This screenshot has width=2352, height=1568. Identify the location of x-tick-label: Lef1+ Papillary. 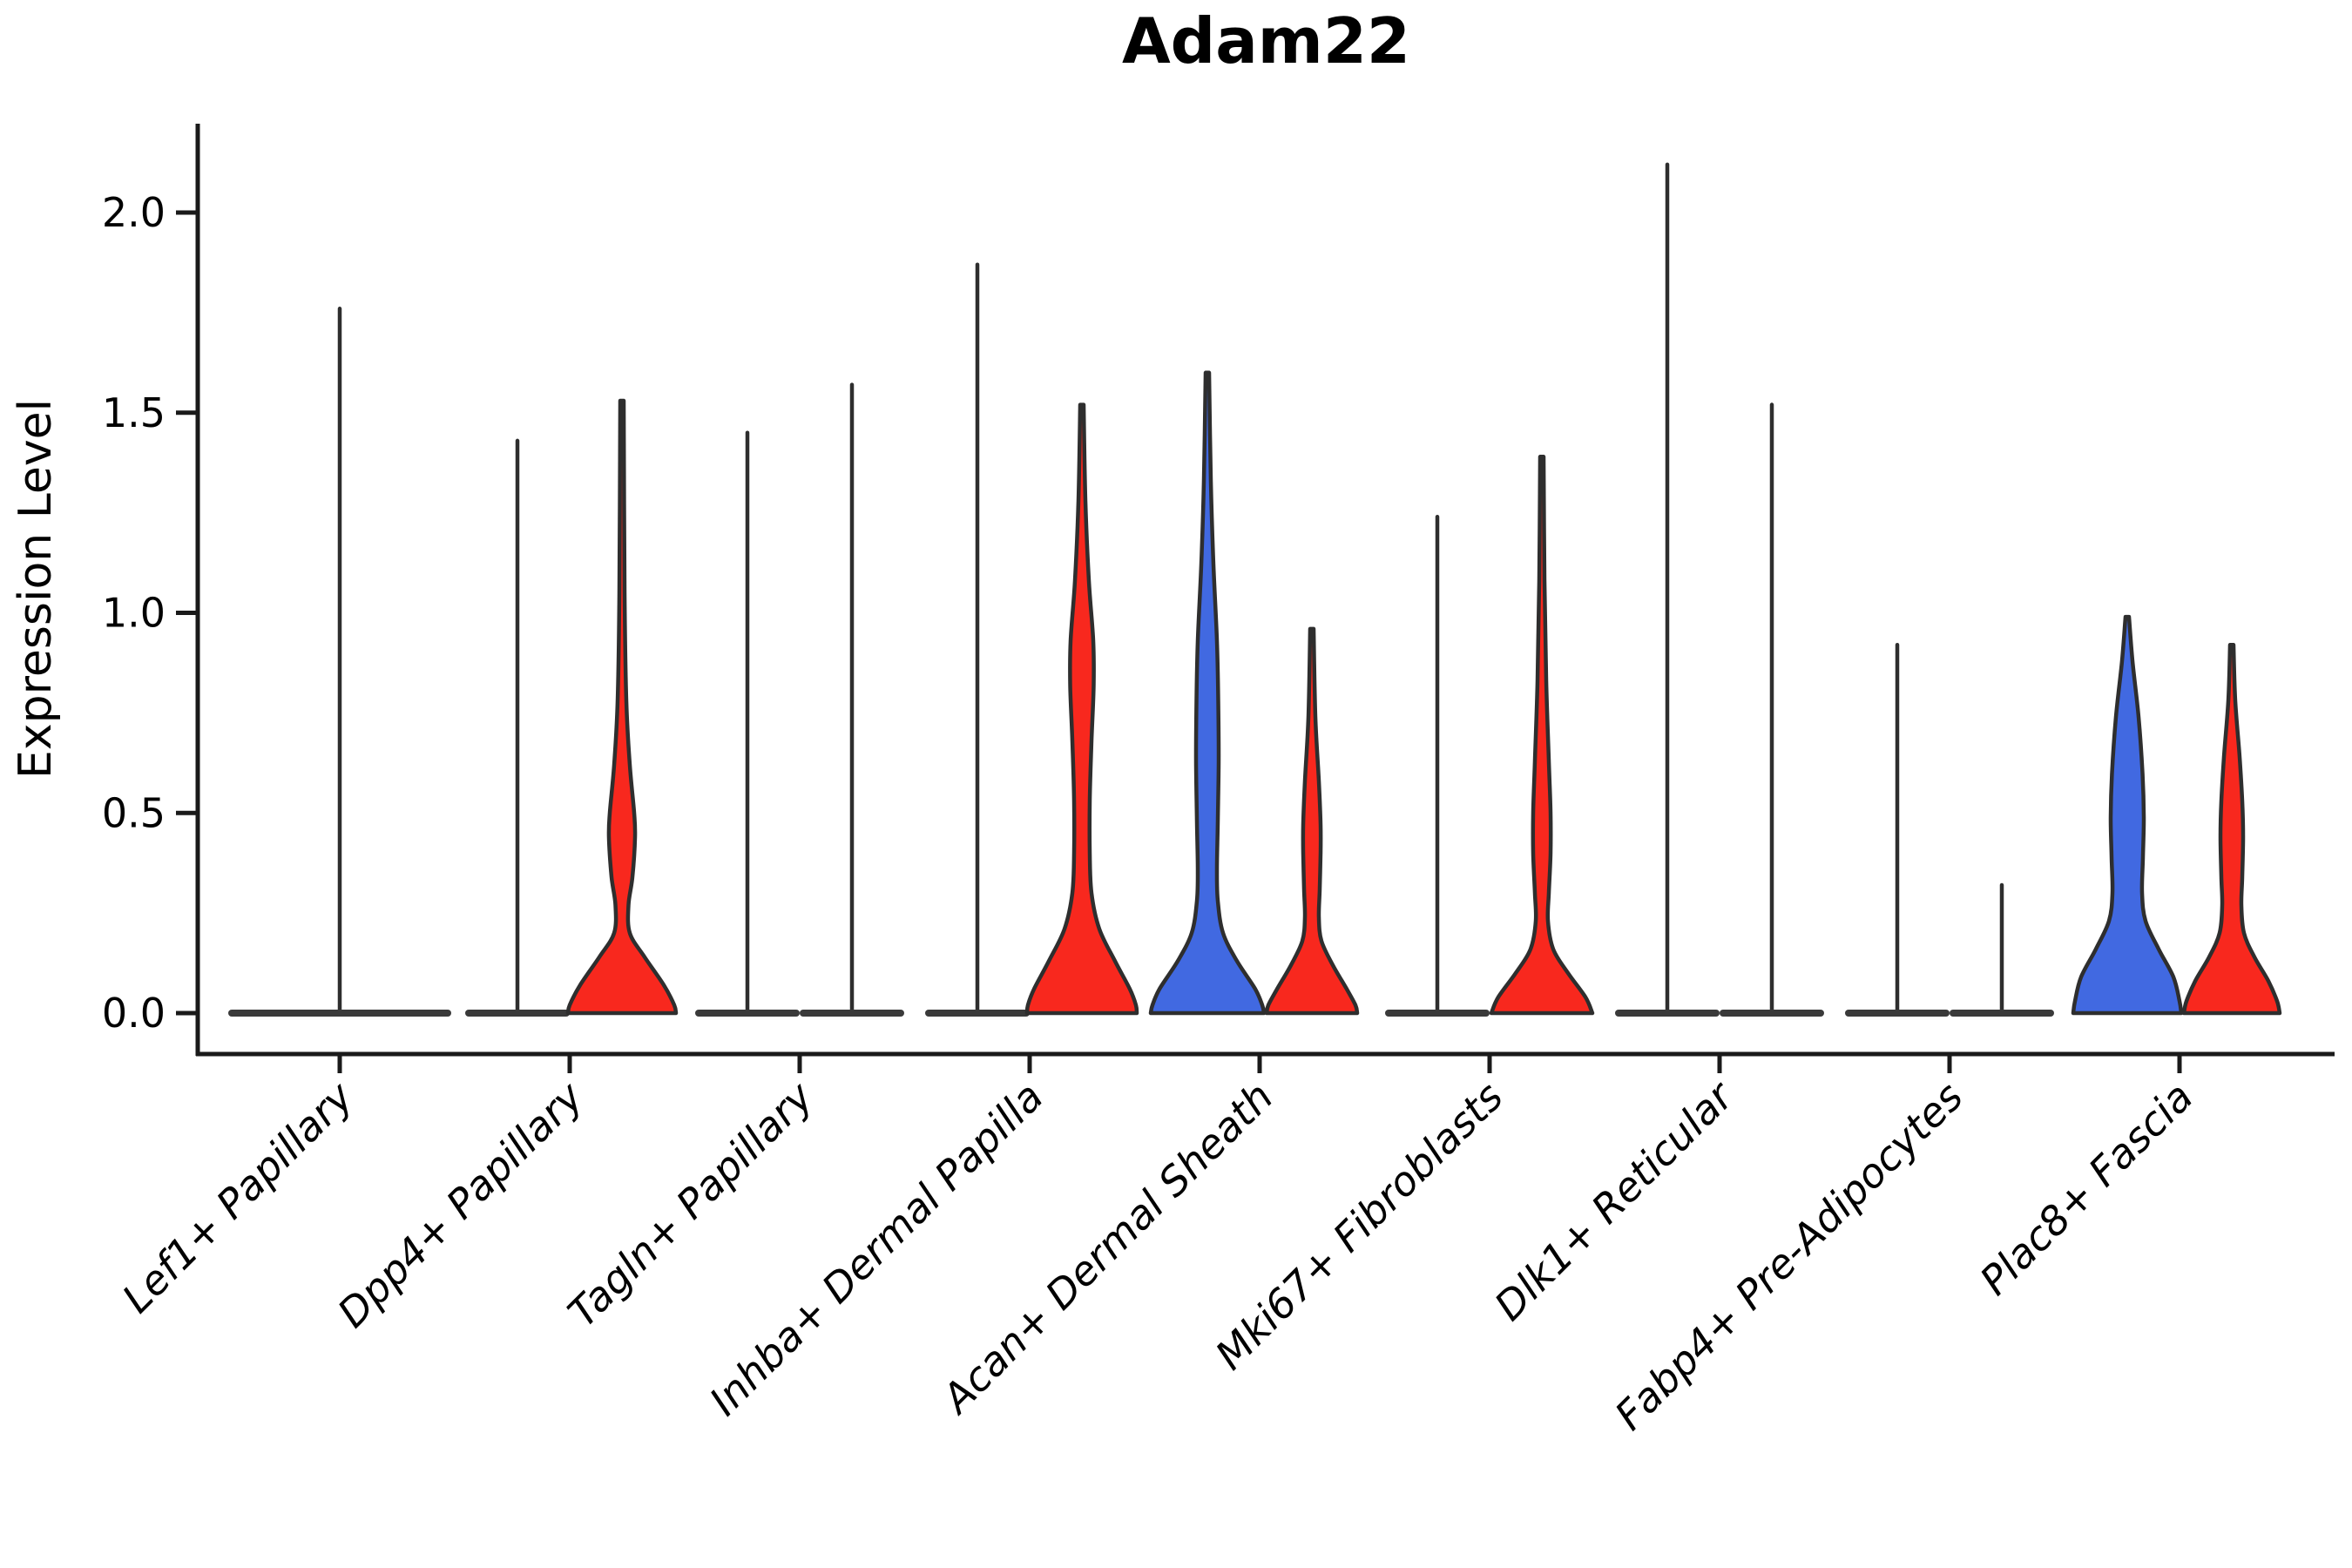
(238, 1196).